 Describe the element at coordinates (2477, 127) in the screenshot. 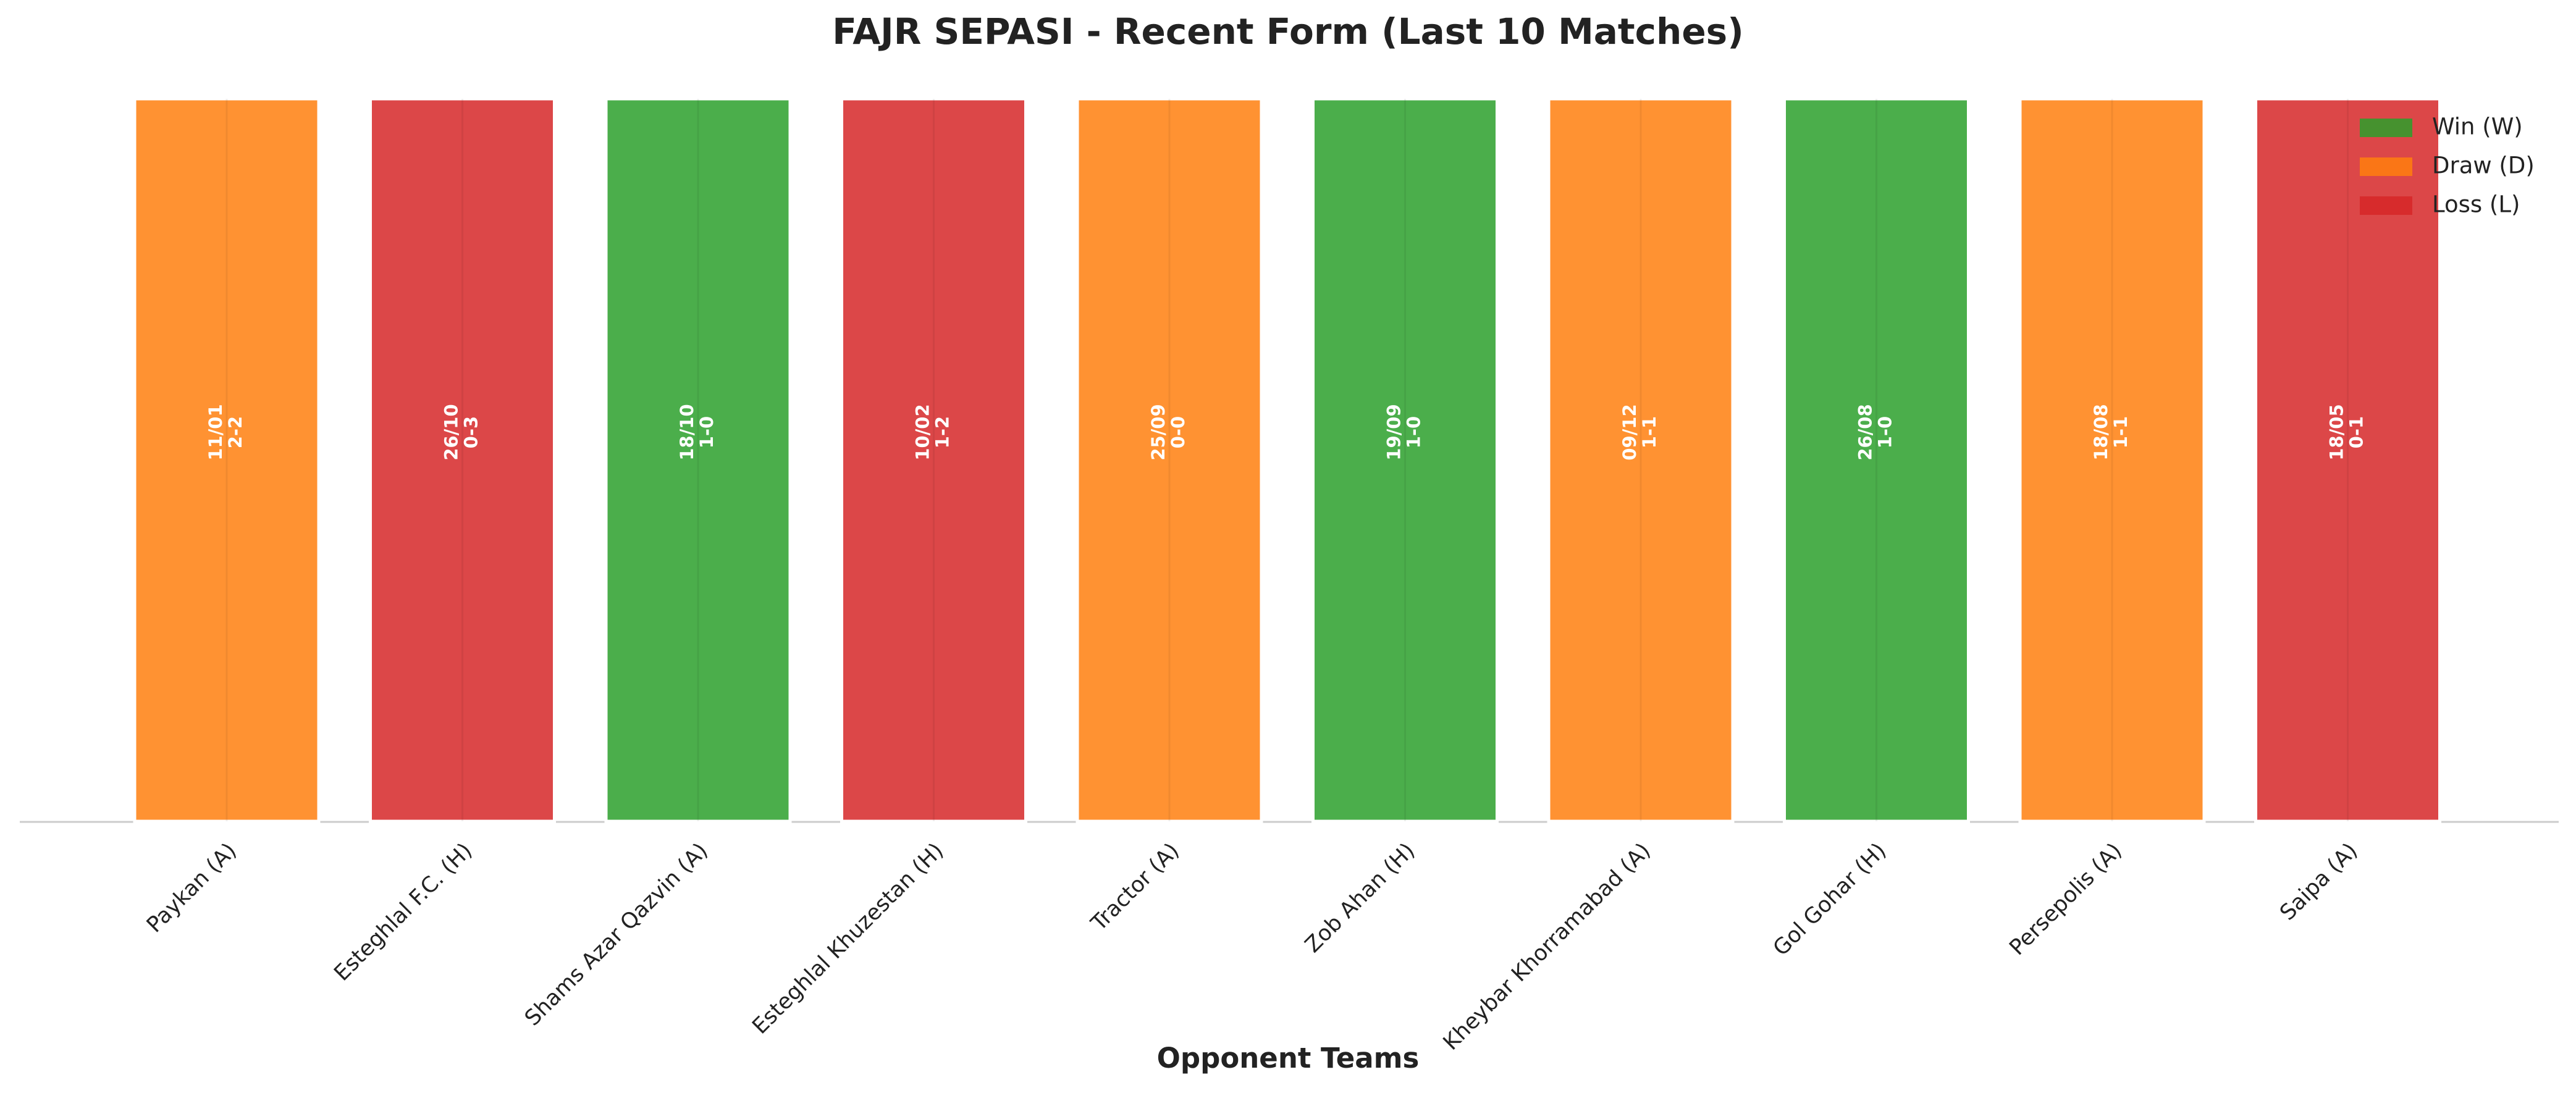

I see `legend-label: Win (W)` at that location.